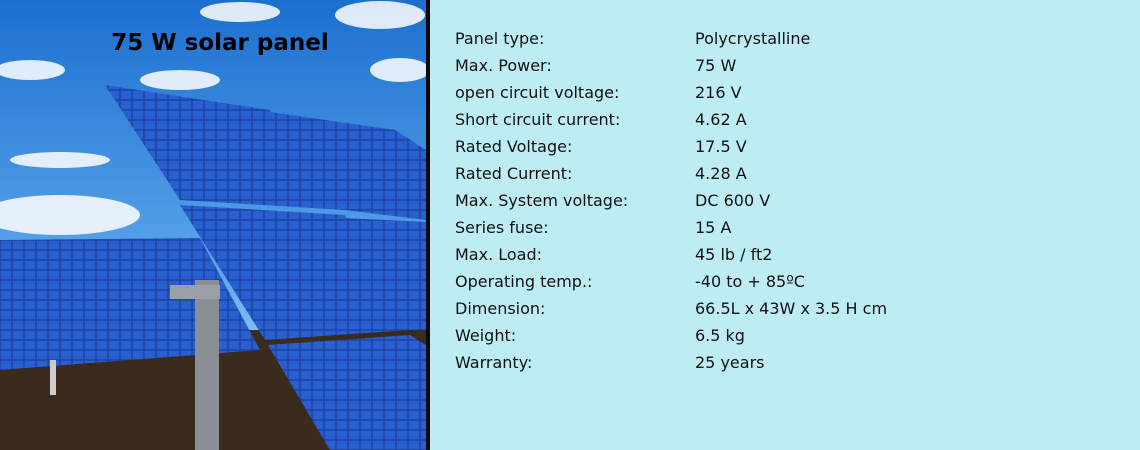 This screenshot has height=450, width=1140. Describe the element at coordinates (514, 146) in the screenshot. I see `spec-label: Rated Voltage:` at that location.